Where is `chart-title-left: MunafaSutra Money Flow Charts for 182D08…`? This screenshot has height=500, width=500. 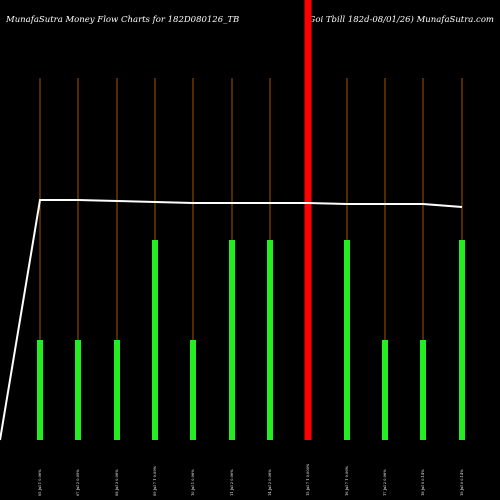 chart-title-left: MunafaSutra Money Flow Charts for 182D08… is located at coordinates (122, 20).